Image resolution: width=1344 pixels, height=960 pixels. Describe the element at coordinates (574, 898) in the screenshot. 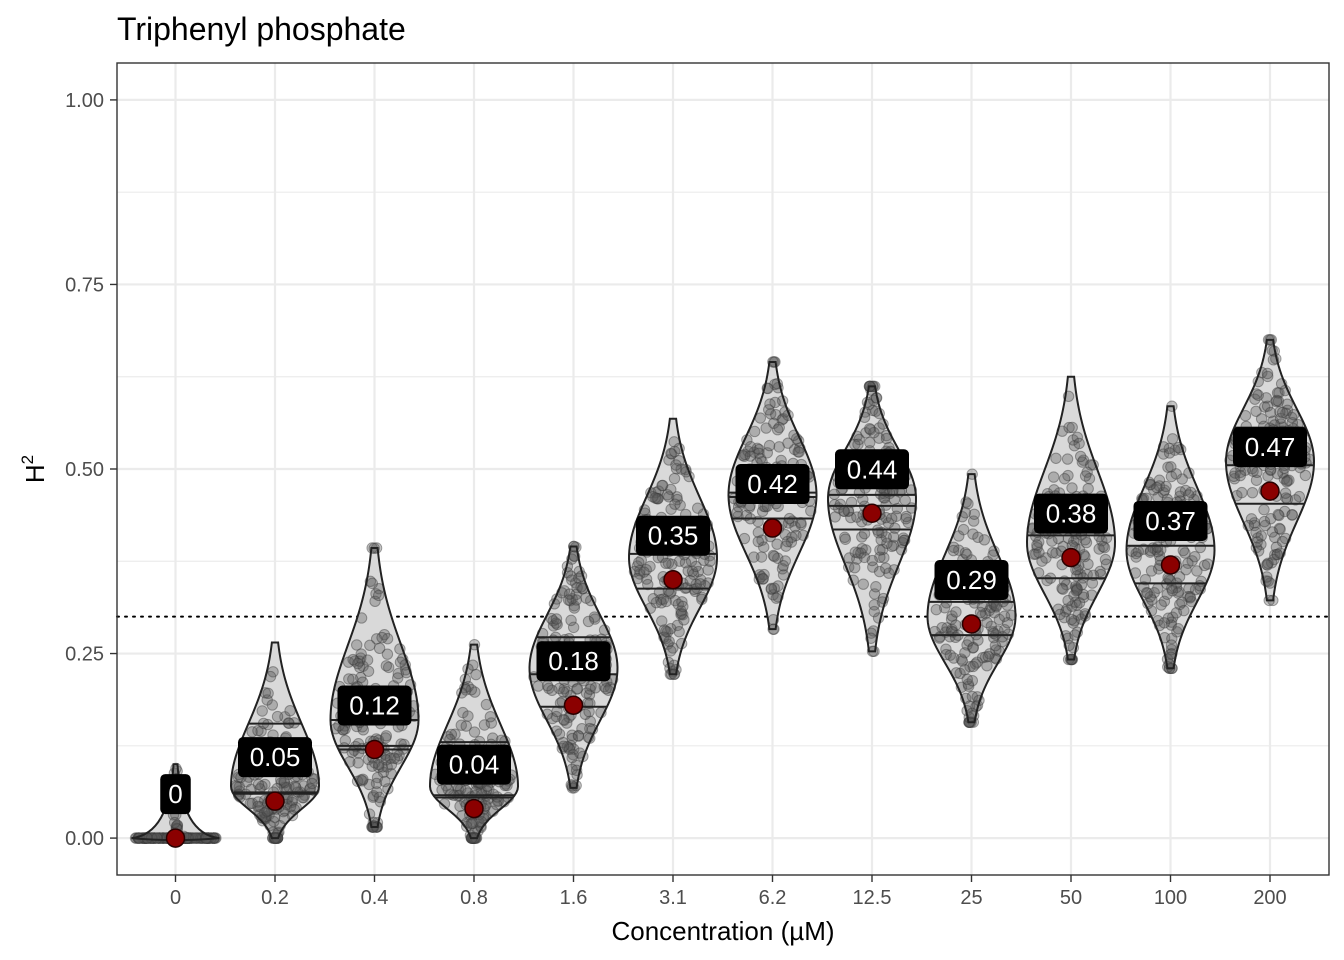

I see `x-tick-label: 1.6` at that location.